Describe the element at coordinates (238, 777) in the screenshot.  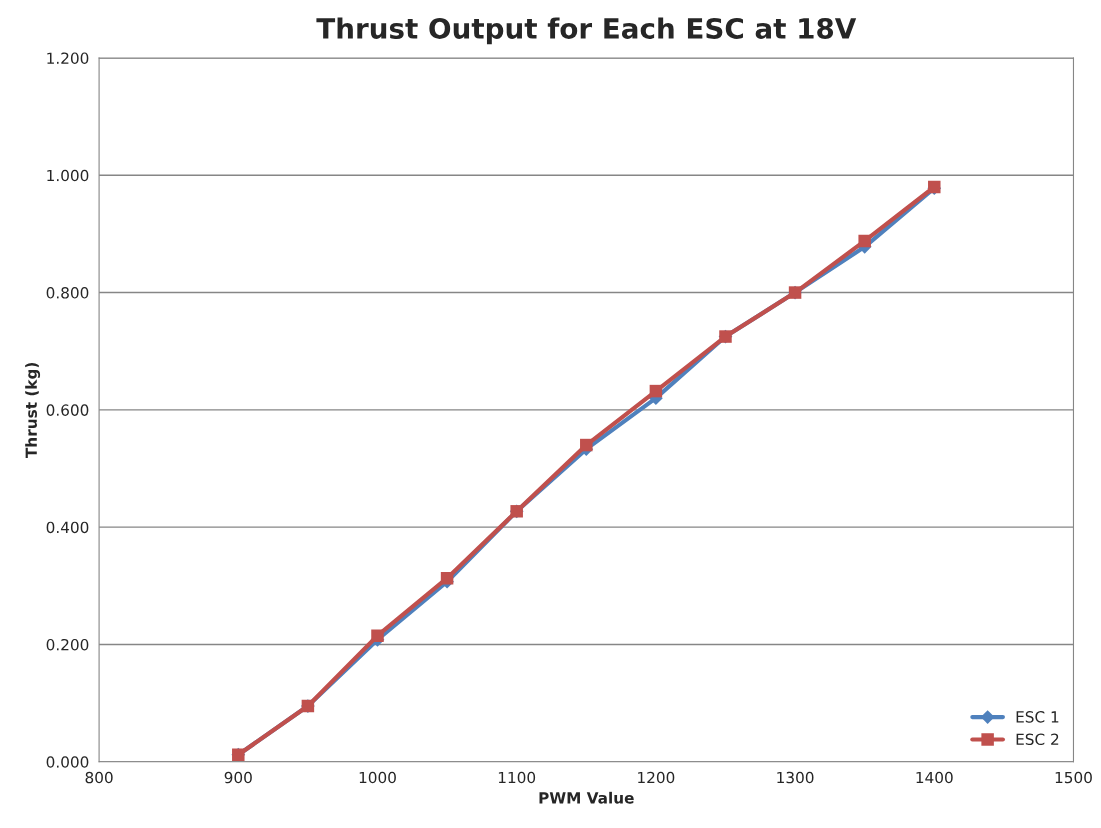
I see `x-tick-label: 900` at that location.